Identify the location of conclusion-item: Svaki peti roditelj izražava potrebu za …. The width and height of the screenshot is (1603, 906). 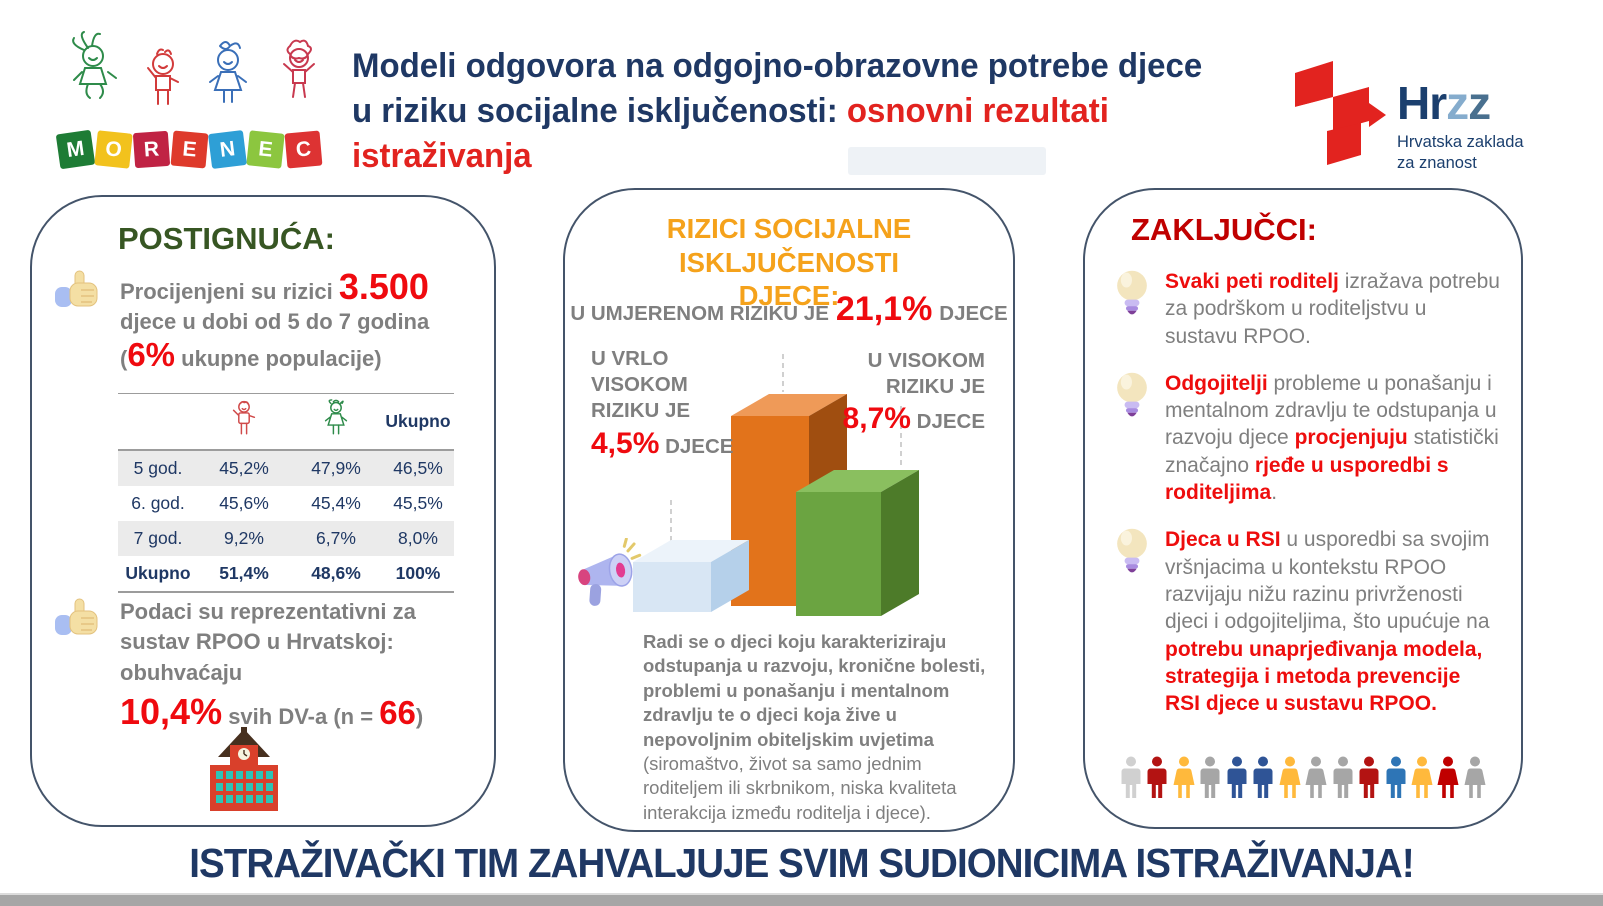
(1306, 309).